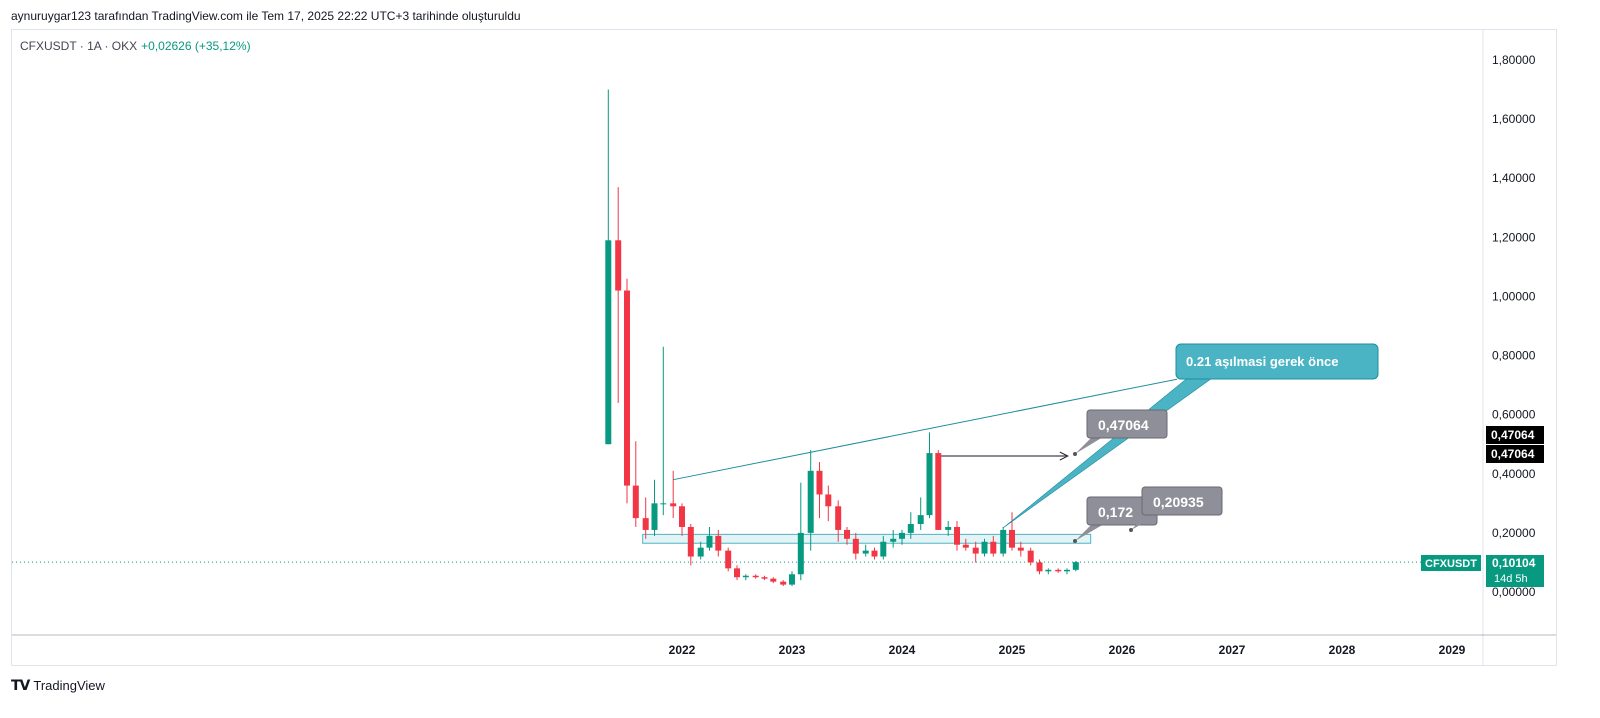 Image resolution: width=1600 pixels, height=718 pixels. I want to click on price-note-3-text: 0,20935, so click(1178, 502).